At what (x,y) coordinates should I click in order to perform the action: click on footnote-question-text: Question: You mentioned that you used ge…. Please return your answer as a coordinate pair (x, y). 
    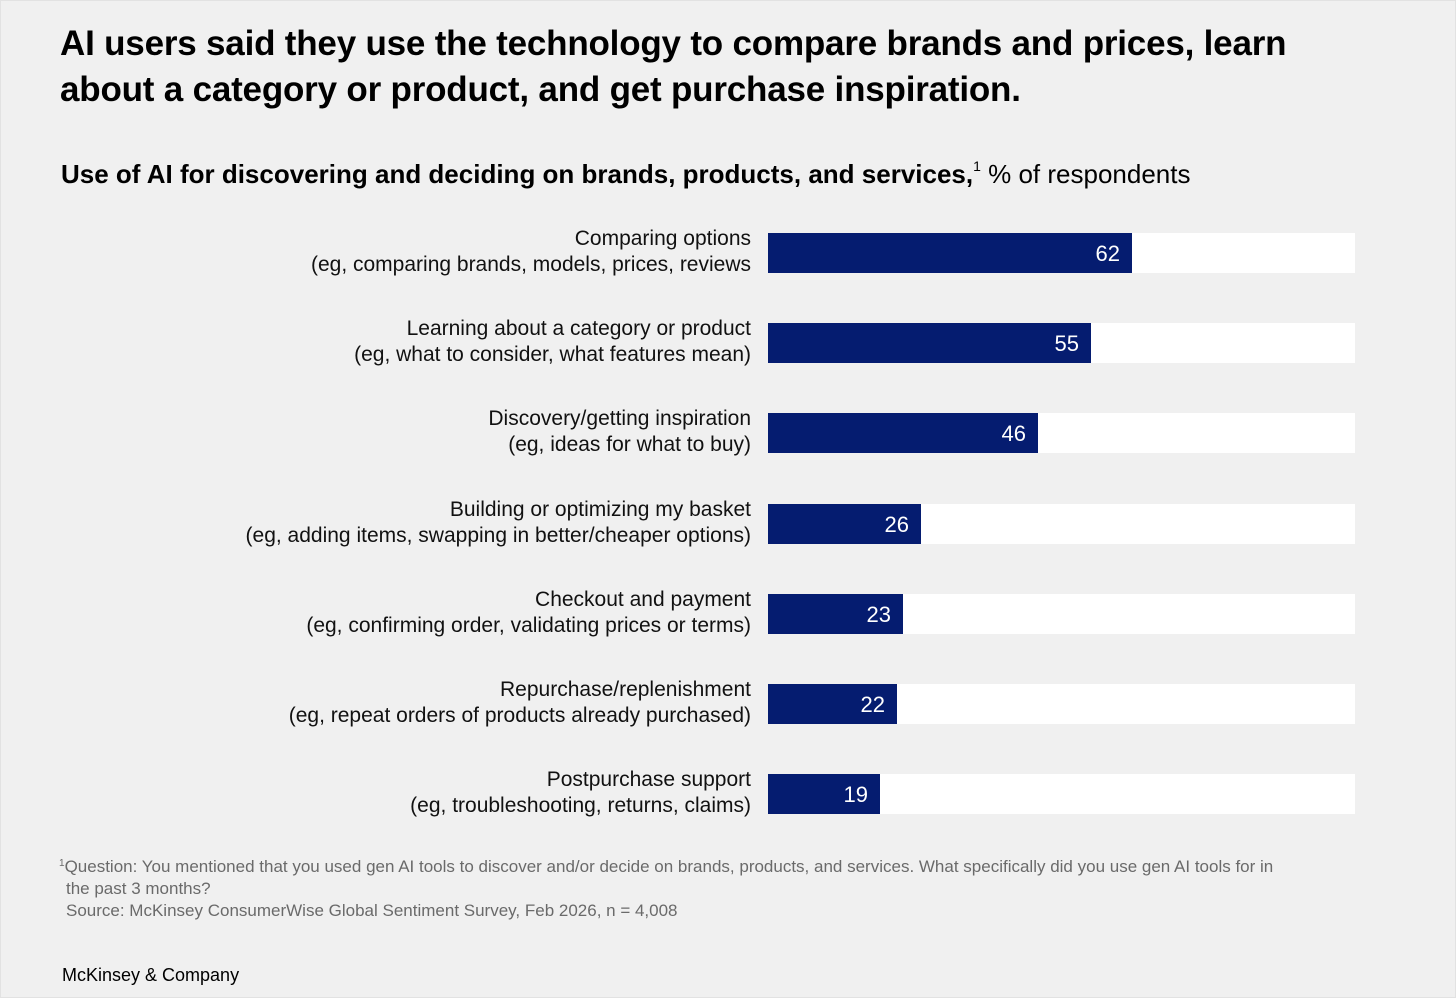
    Looking at the image, I should click on (669, 866).